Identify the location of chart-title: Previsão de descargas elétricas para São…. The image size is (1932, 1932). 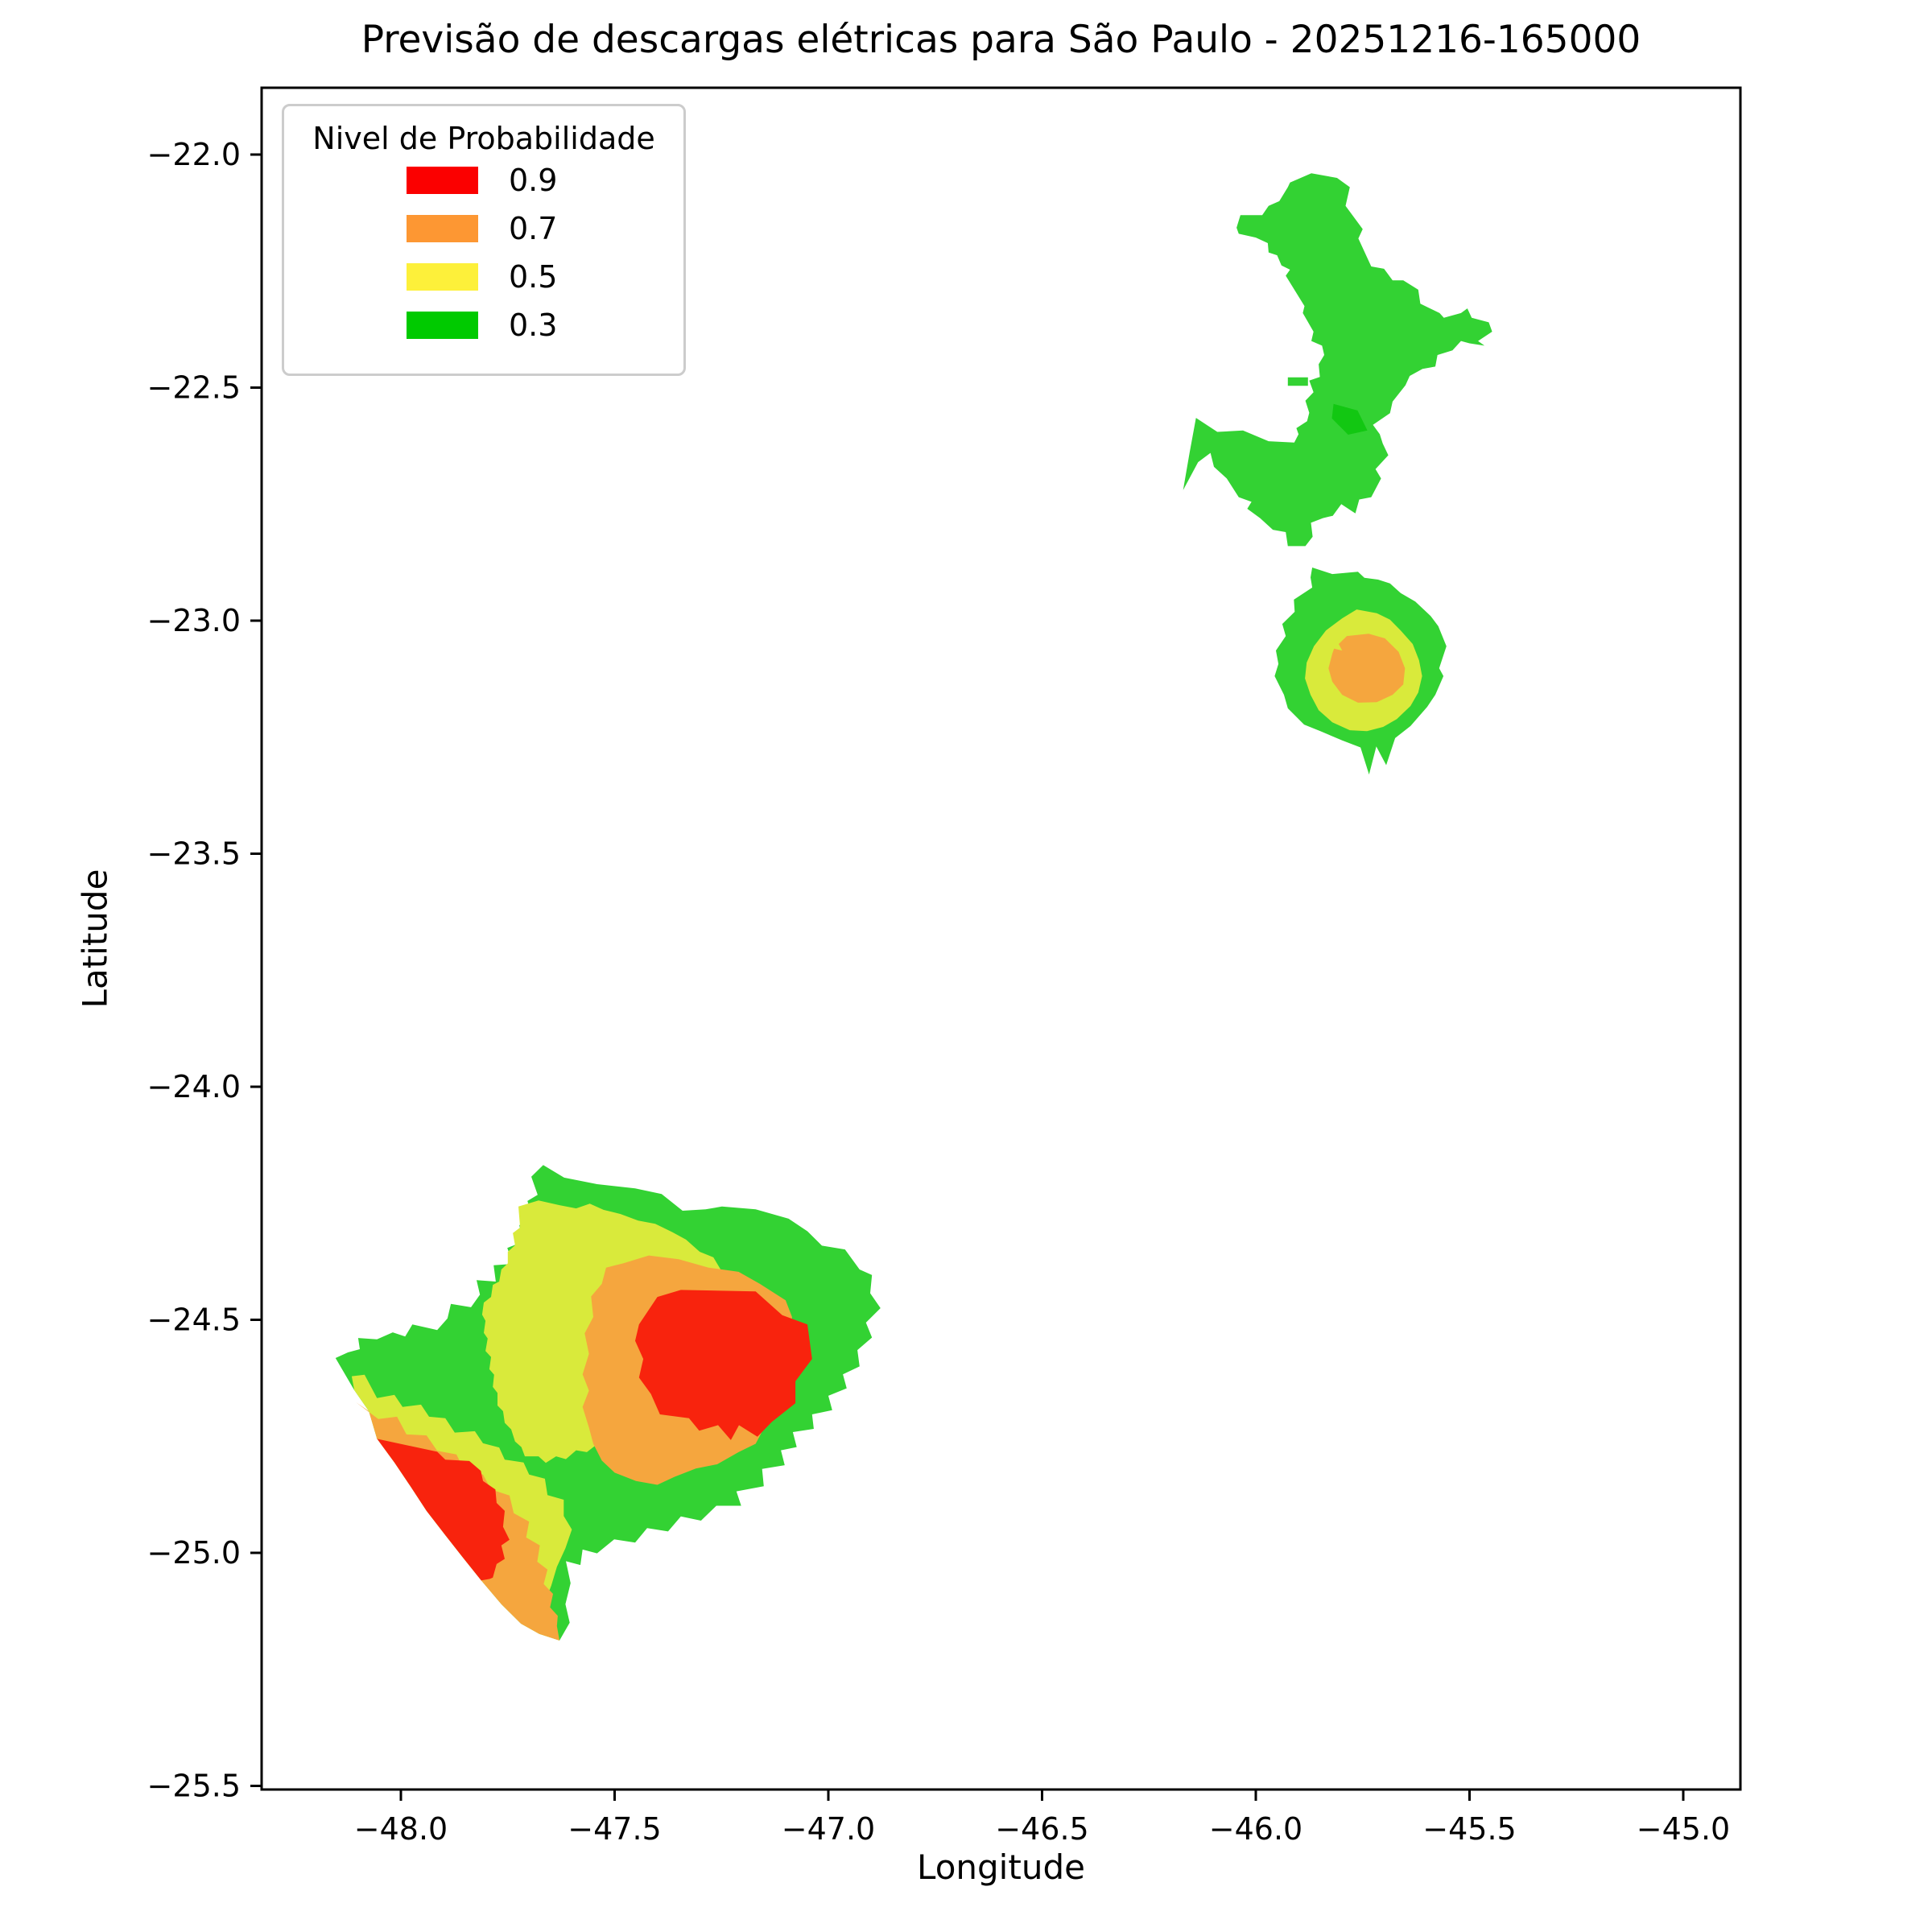
(1001, 40).